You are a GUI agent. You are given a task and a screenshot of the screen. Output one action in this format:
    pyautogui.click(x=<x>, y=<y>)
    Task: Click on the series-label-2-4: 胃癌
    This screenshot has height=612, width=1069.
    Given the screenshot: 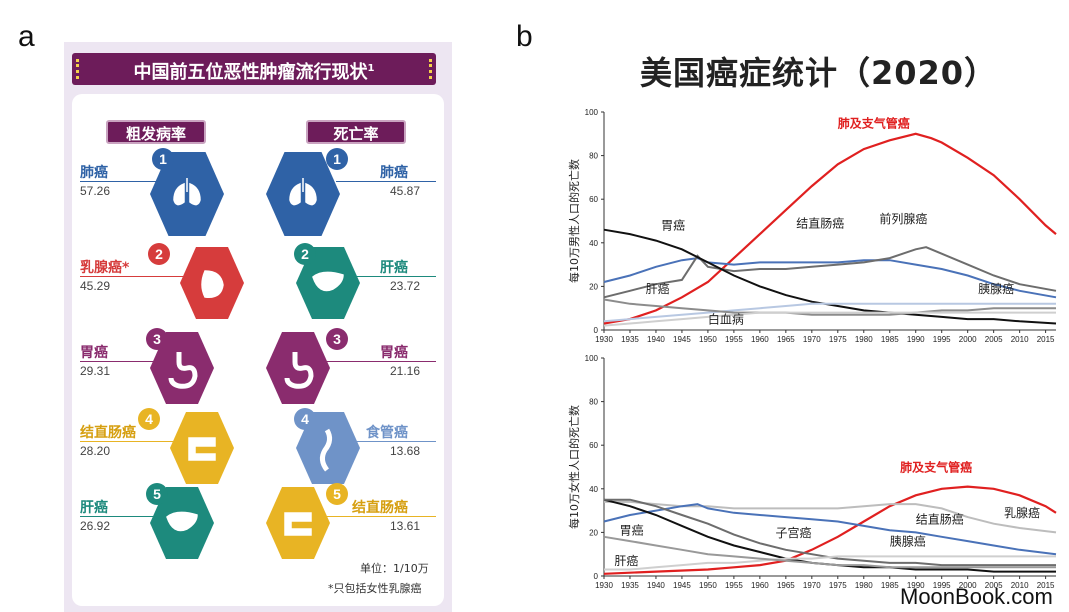 What is the action you would take?
    pyautogui.click(x=632, y=530)
    